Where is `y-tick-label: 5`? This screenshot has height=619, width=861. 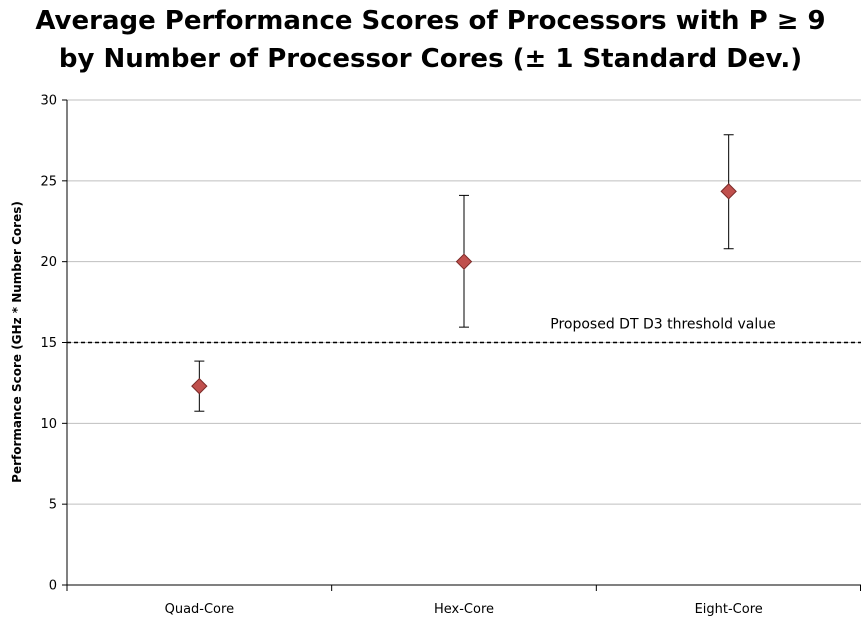
y-tick-label: 5 is located at coordinates (53, 505).